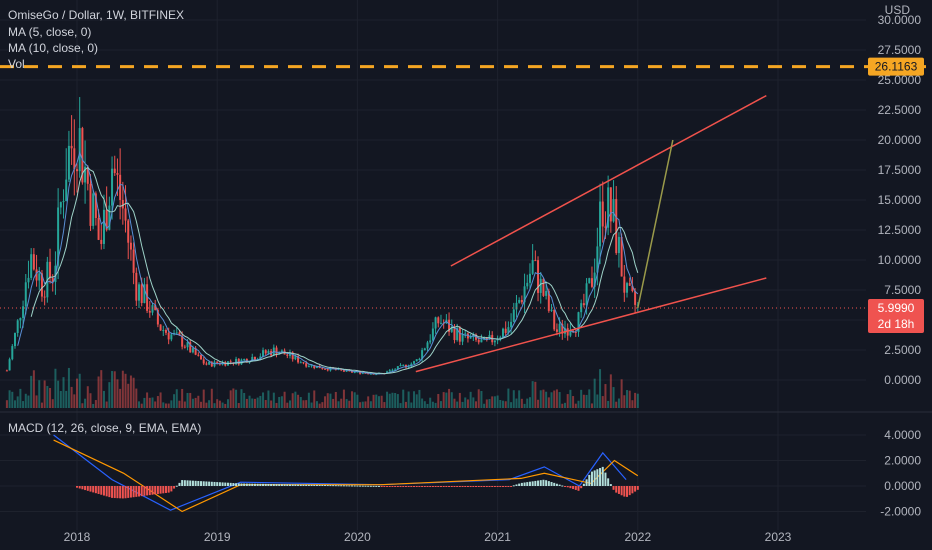  Describe the element at coordinates (778, 537) in the screenshot. I see `time-axis-tick: 2023` at that location.